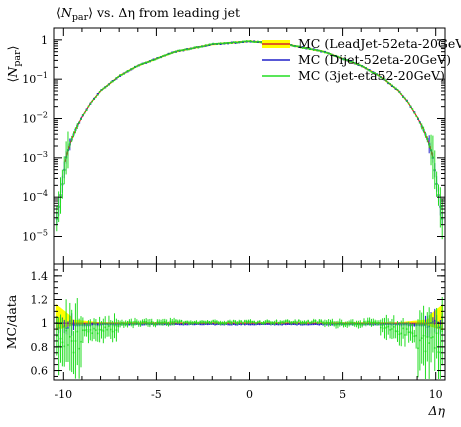  I want to click on ratio-ylabel: MC/data, so click(11, 321).